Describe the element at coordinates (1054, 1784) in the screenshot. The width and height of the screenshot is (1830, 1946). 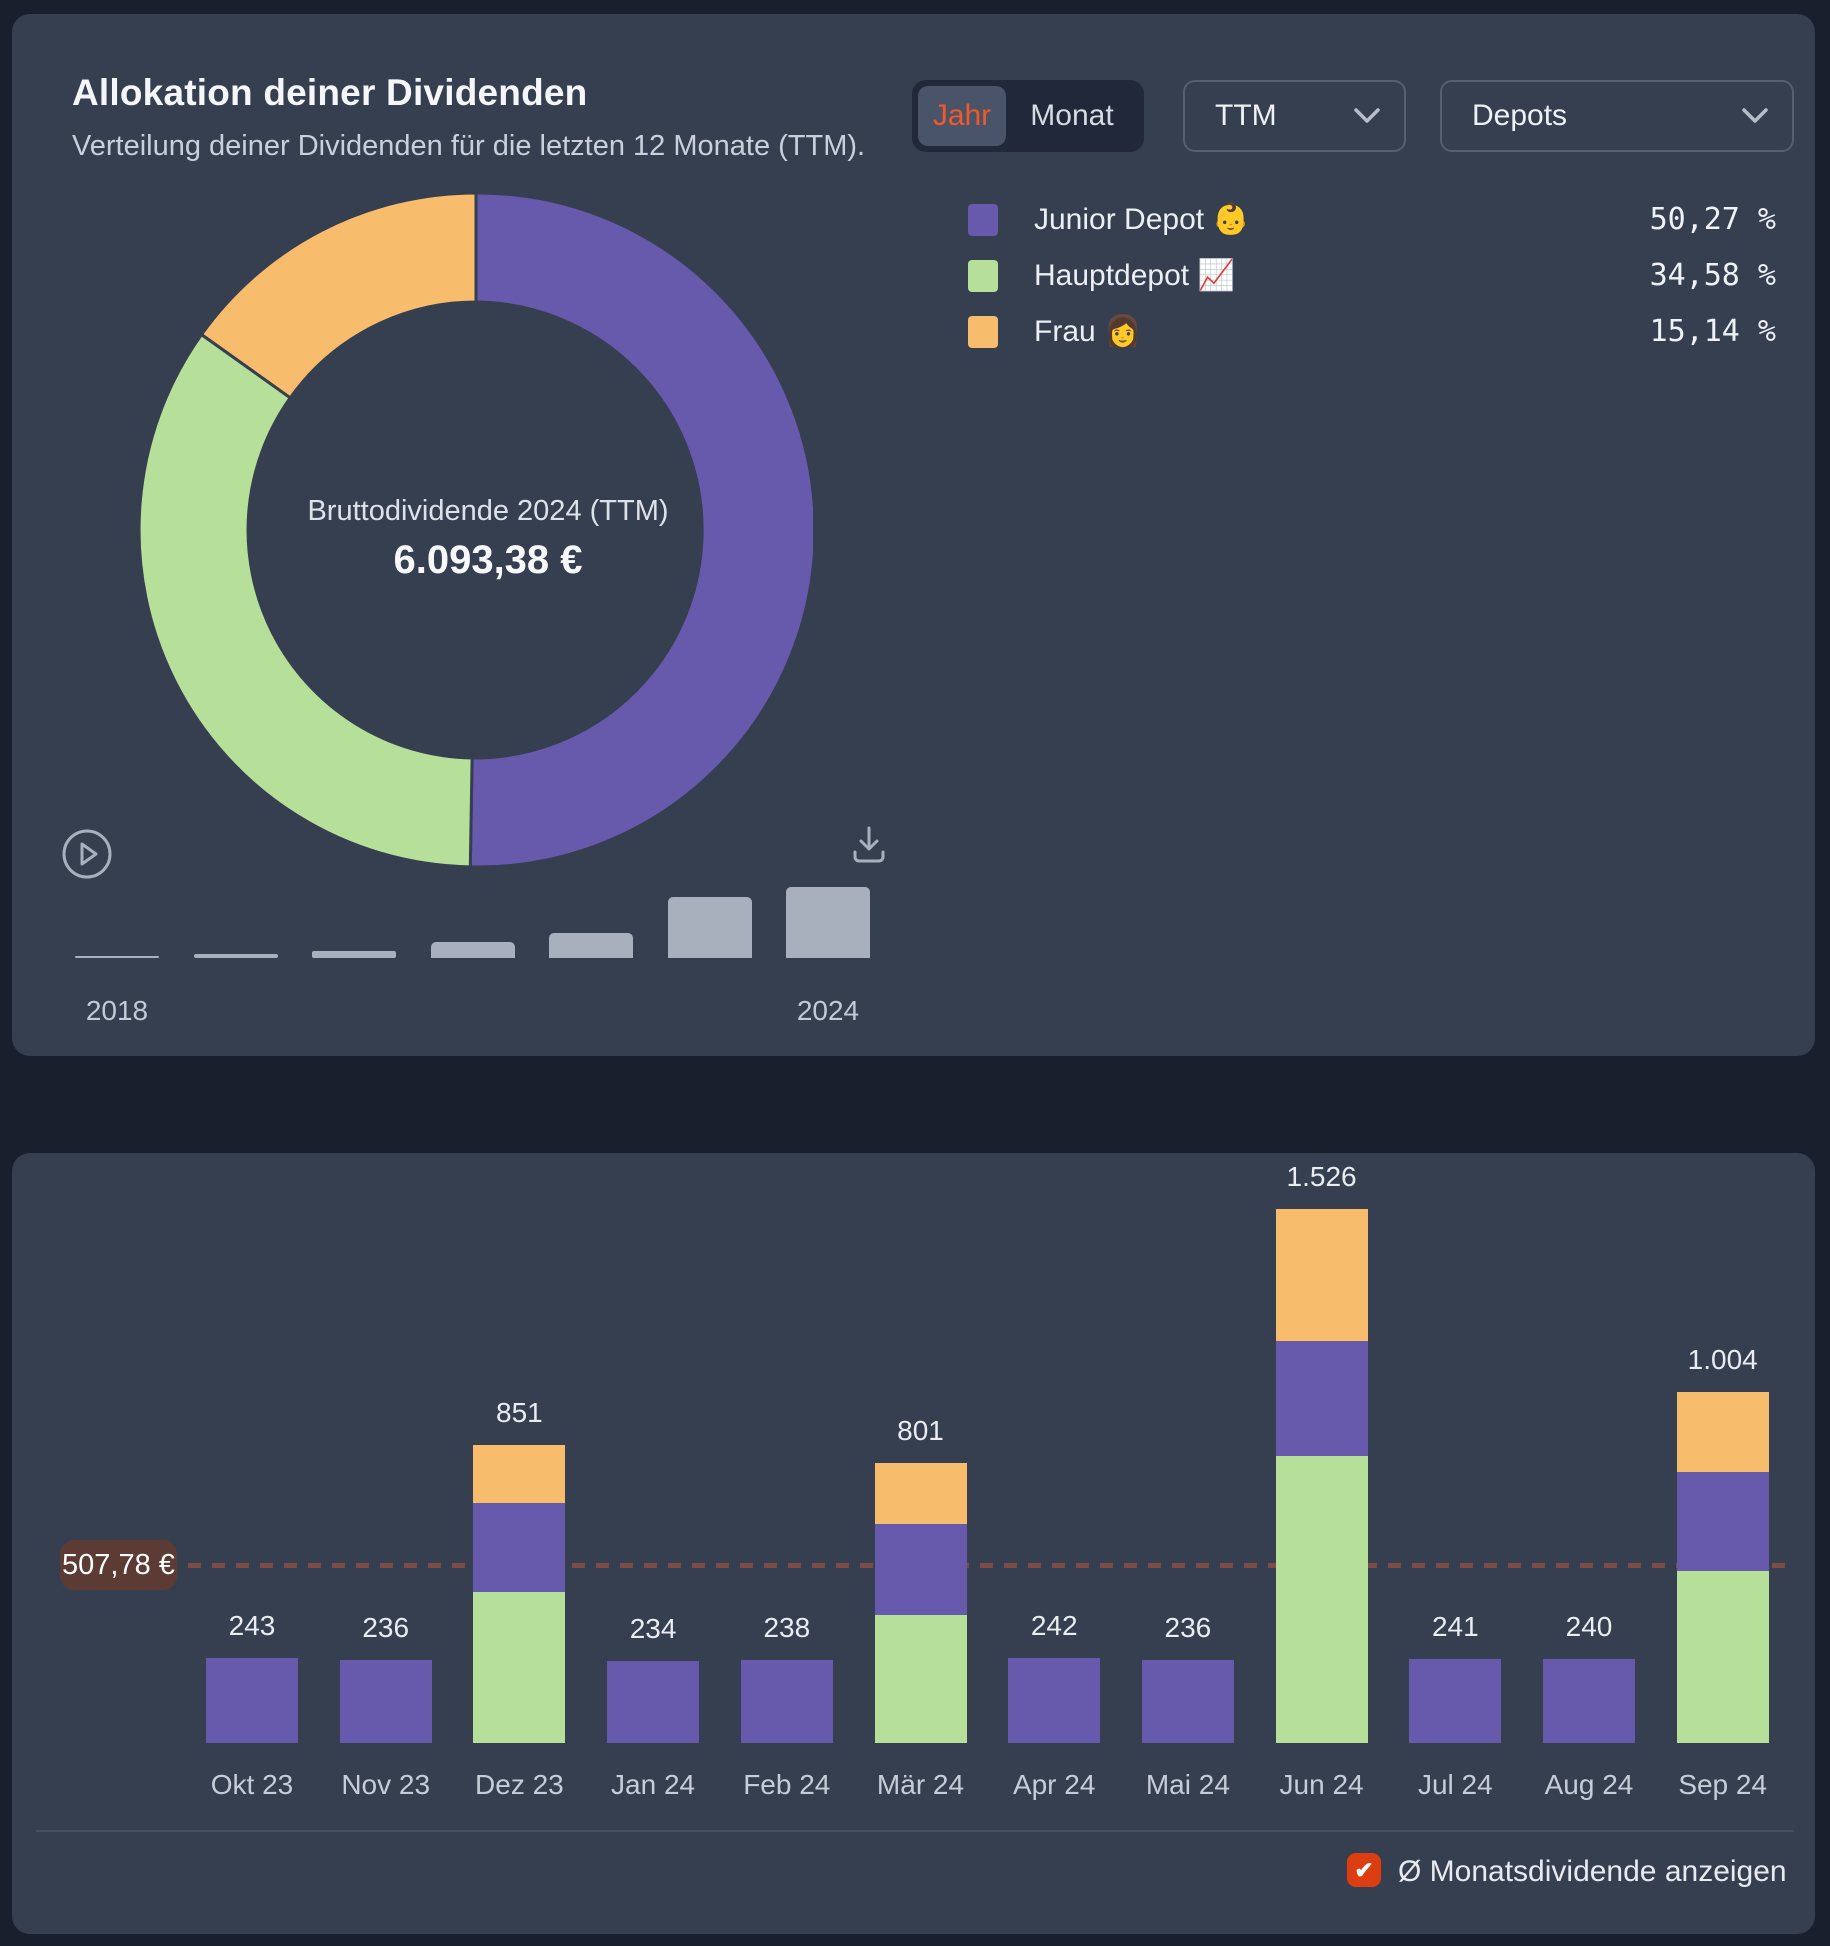
I see `month-tick-label: Apr 24` at that location.